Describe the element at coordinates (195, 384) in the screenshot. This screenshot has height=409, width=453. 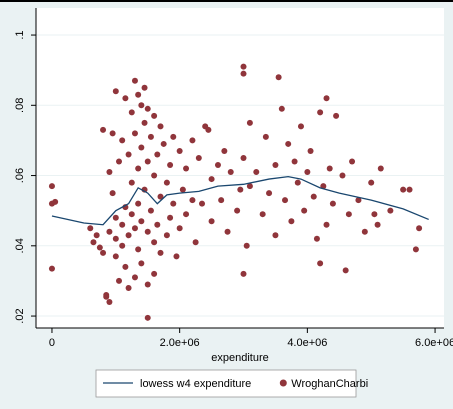
I see `legend-label: lowess w4 expenditure` at that location.